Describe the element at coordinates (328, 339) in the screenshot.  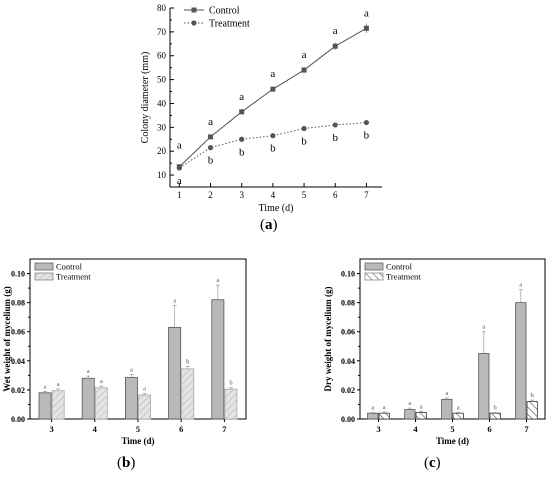
I see `y-axis-label: Dry weight of mycelium (g)` at that location.